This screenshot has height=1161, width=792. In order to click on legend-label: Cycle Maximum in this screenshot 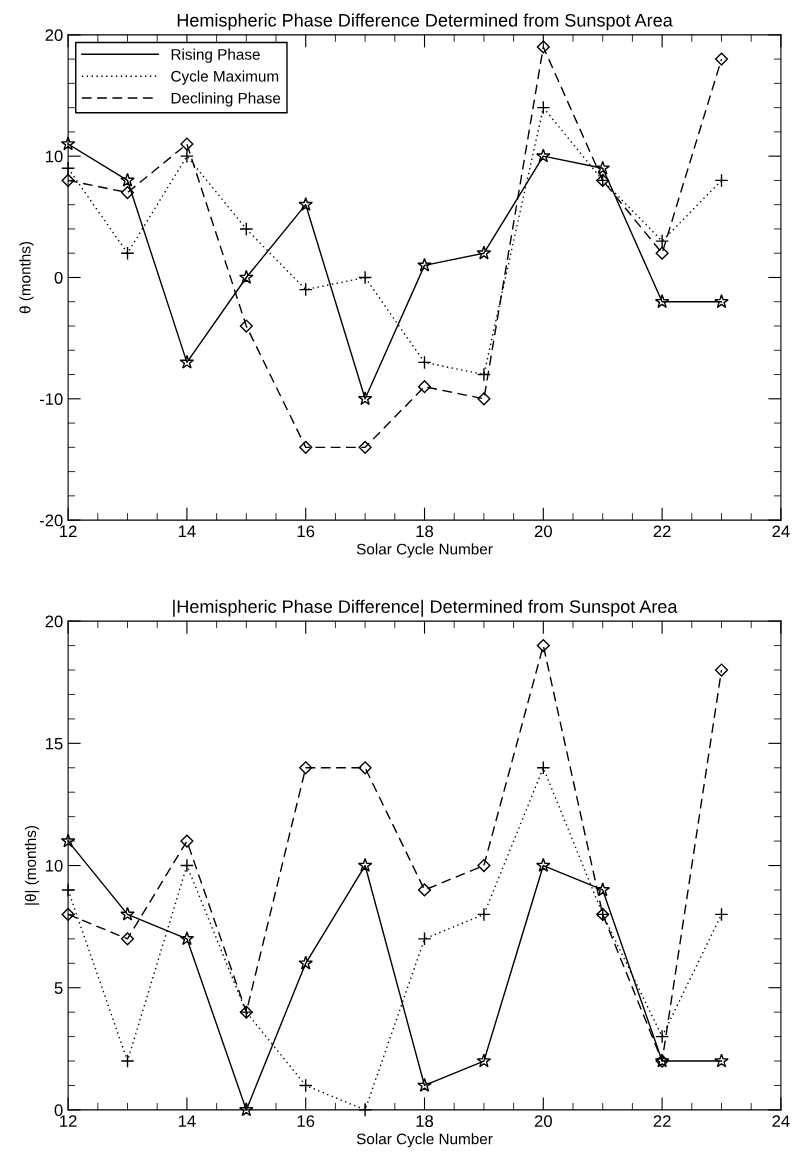, I will do `click(225, 77)`.